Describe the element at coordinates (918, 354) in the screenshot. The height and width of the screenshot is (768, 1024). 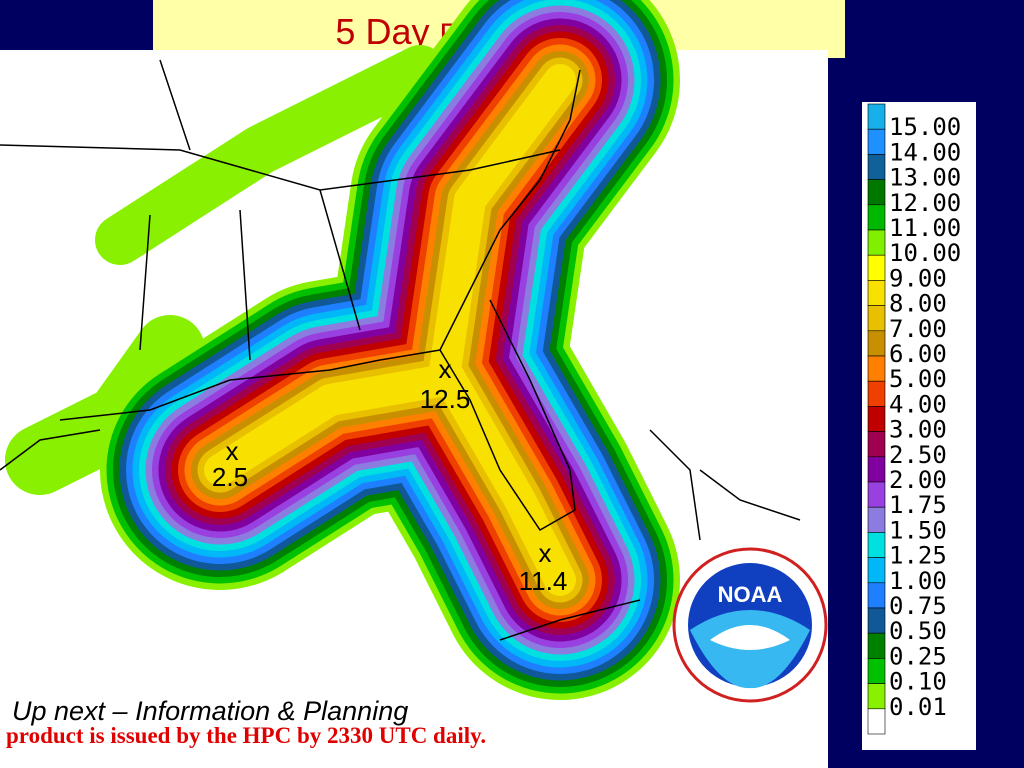
I see `legend-label: 6.00` at that location.